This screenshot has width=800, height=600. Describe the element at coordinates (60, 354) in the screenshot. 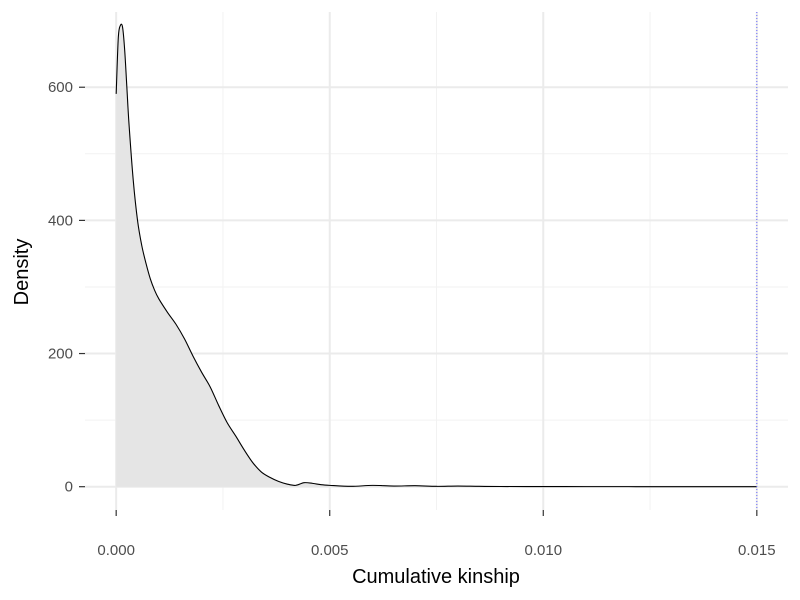

I see `y-tick-label: 200` at that location.